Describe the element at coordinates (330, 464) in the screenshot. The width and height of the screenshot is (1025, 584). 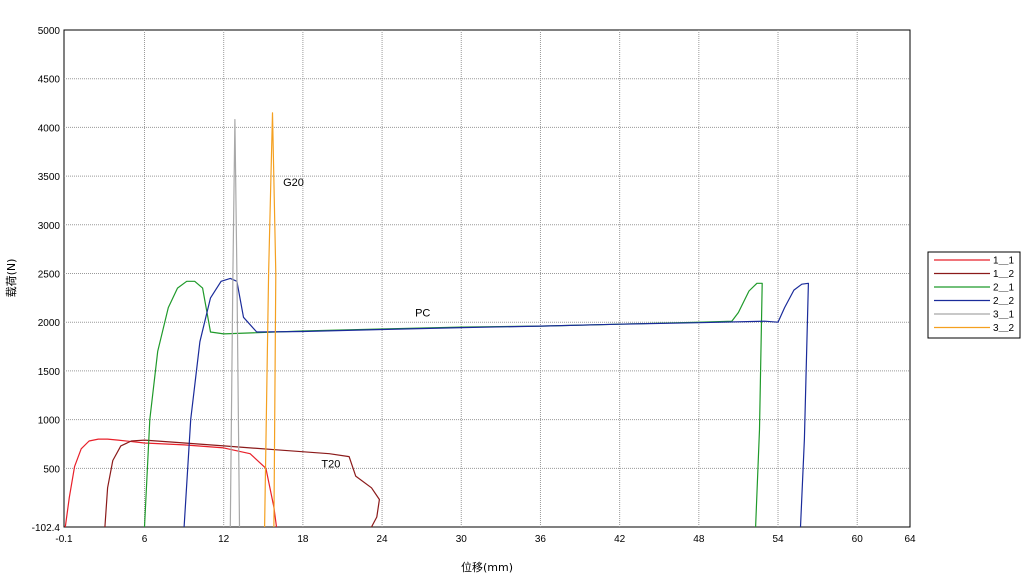
I see `annotation-label: T20` at that location.